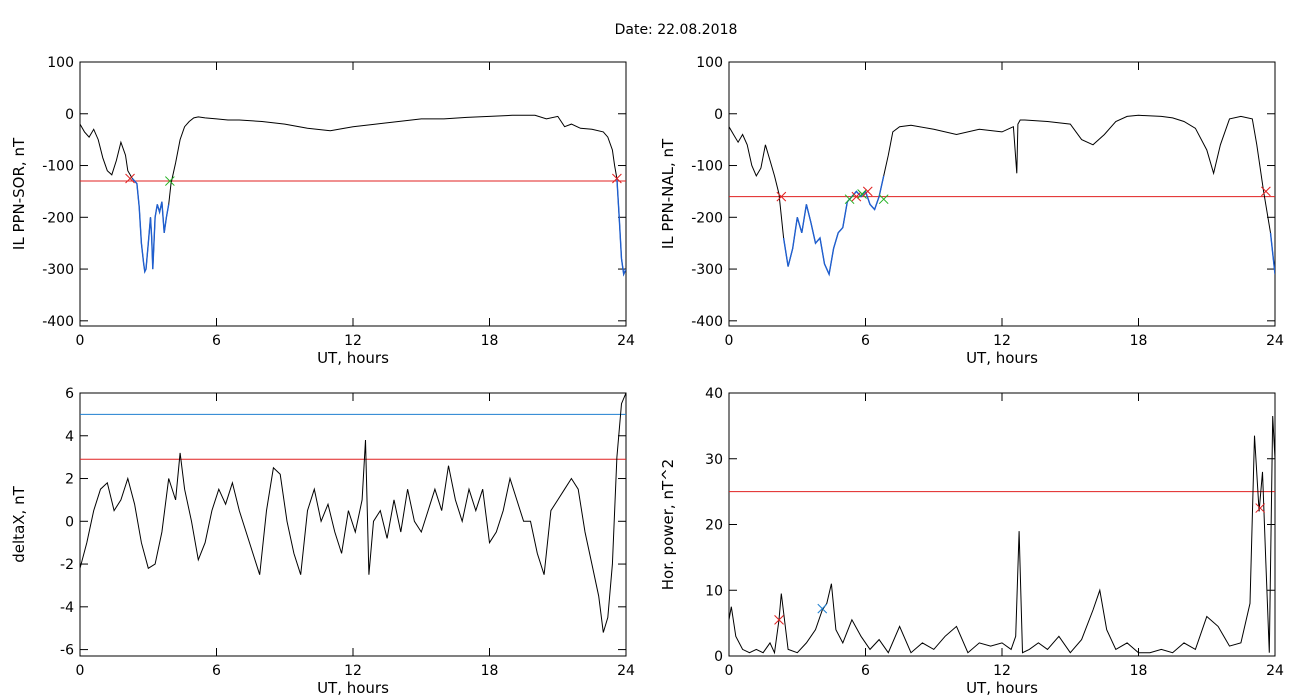  I want to click on y-tick-label: -2, so click(67, 565).